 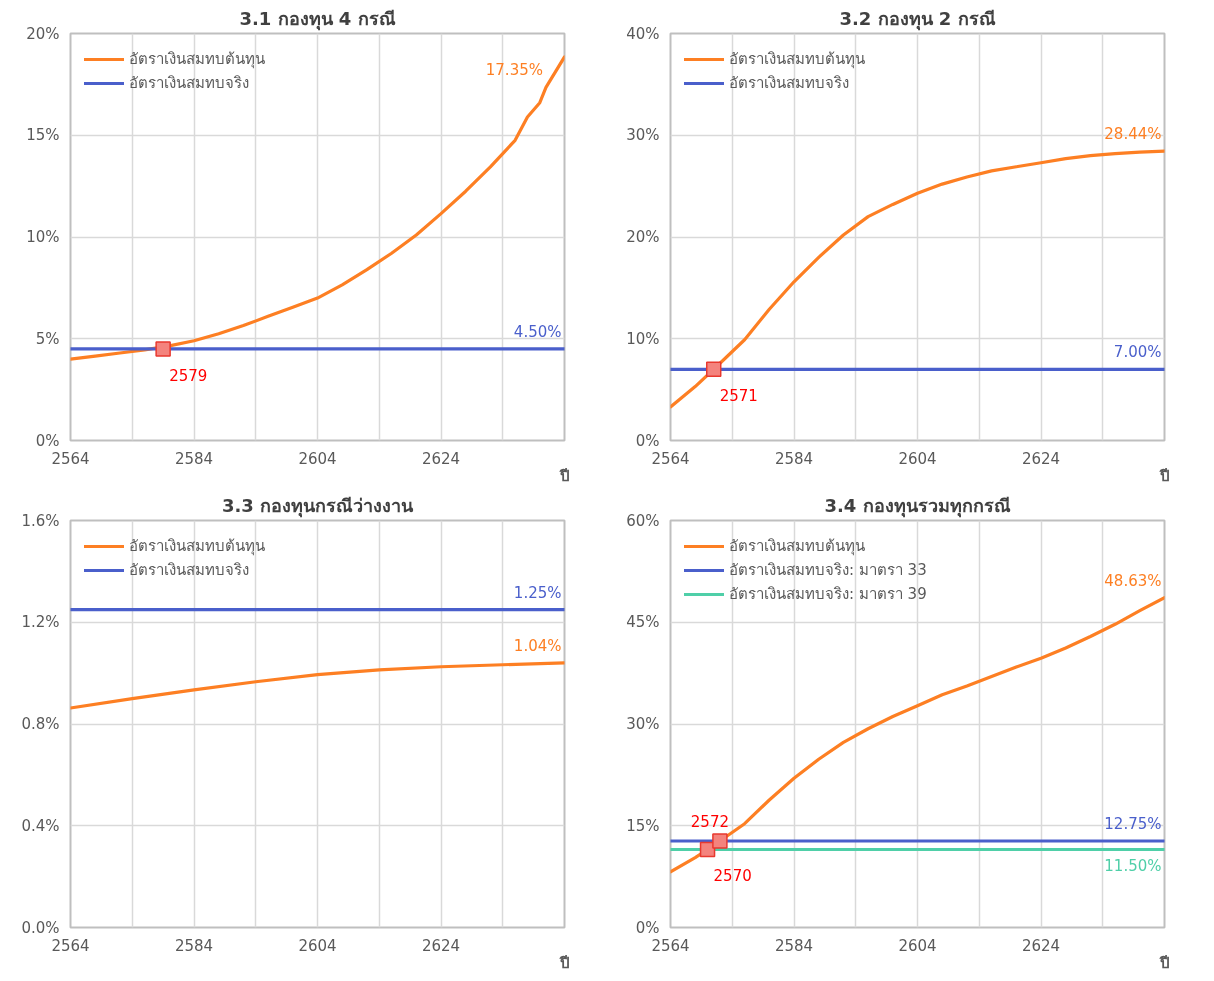 What do you see at coordinates (537, 331) in the screenshot?
I see `data-label: 4.50%` at bounding box center [537, 331].